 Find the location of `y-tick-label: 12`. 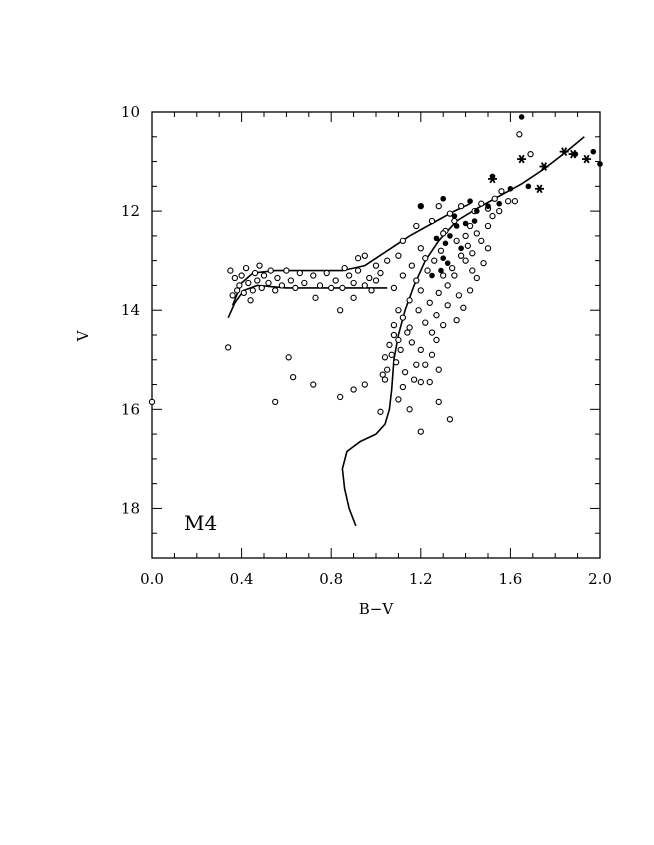

y-tick-label: 12 is located at coordinates (130, 211).